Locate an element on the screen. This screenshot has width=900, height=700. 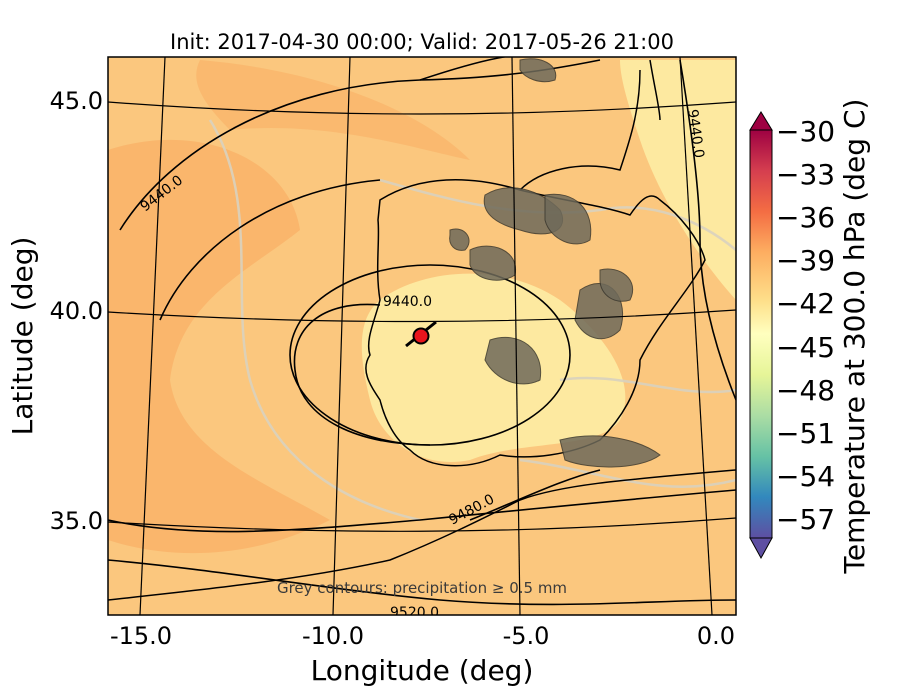
colorbar-tick-label: −36 is located at coordinates (805, 217).